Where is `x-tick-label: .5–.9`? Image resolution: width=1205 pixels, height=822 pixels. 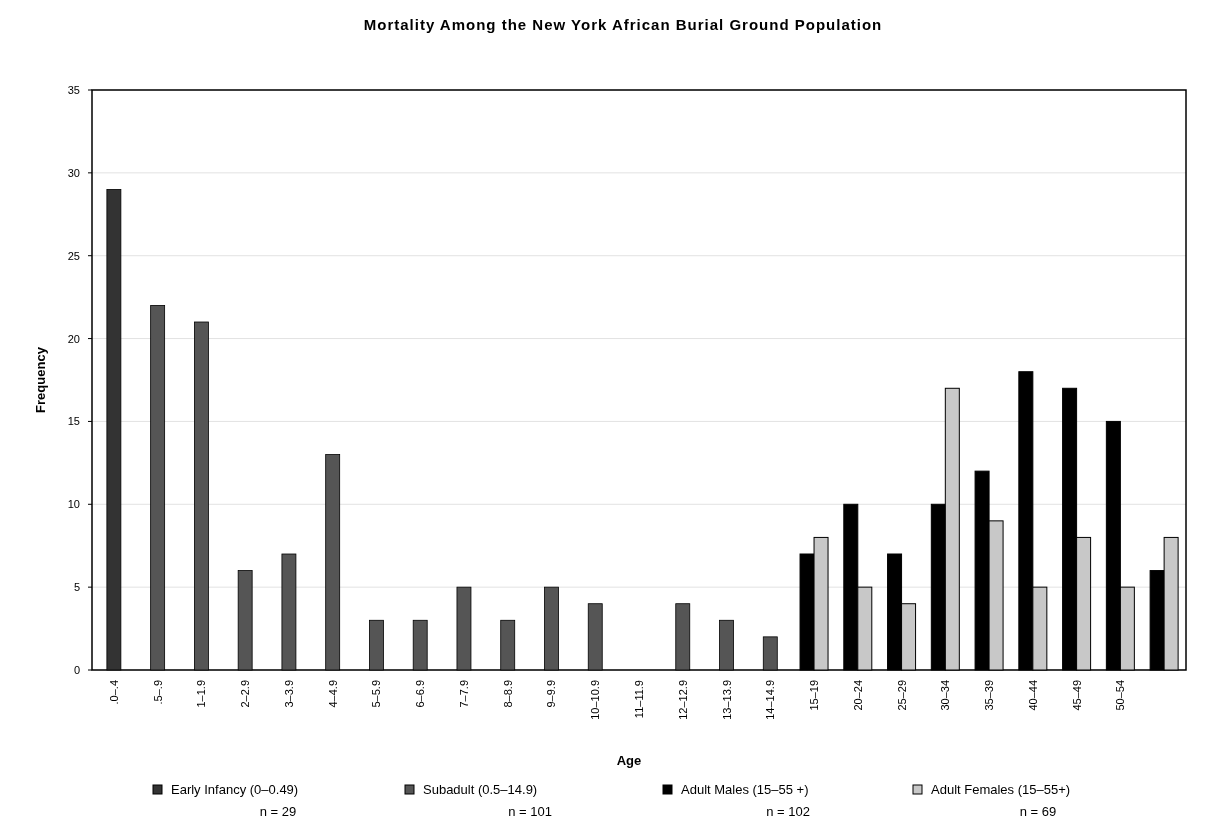
x-tick-label: .5–.9 is located at coordinates (157, 692).